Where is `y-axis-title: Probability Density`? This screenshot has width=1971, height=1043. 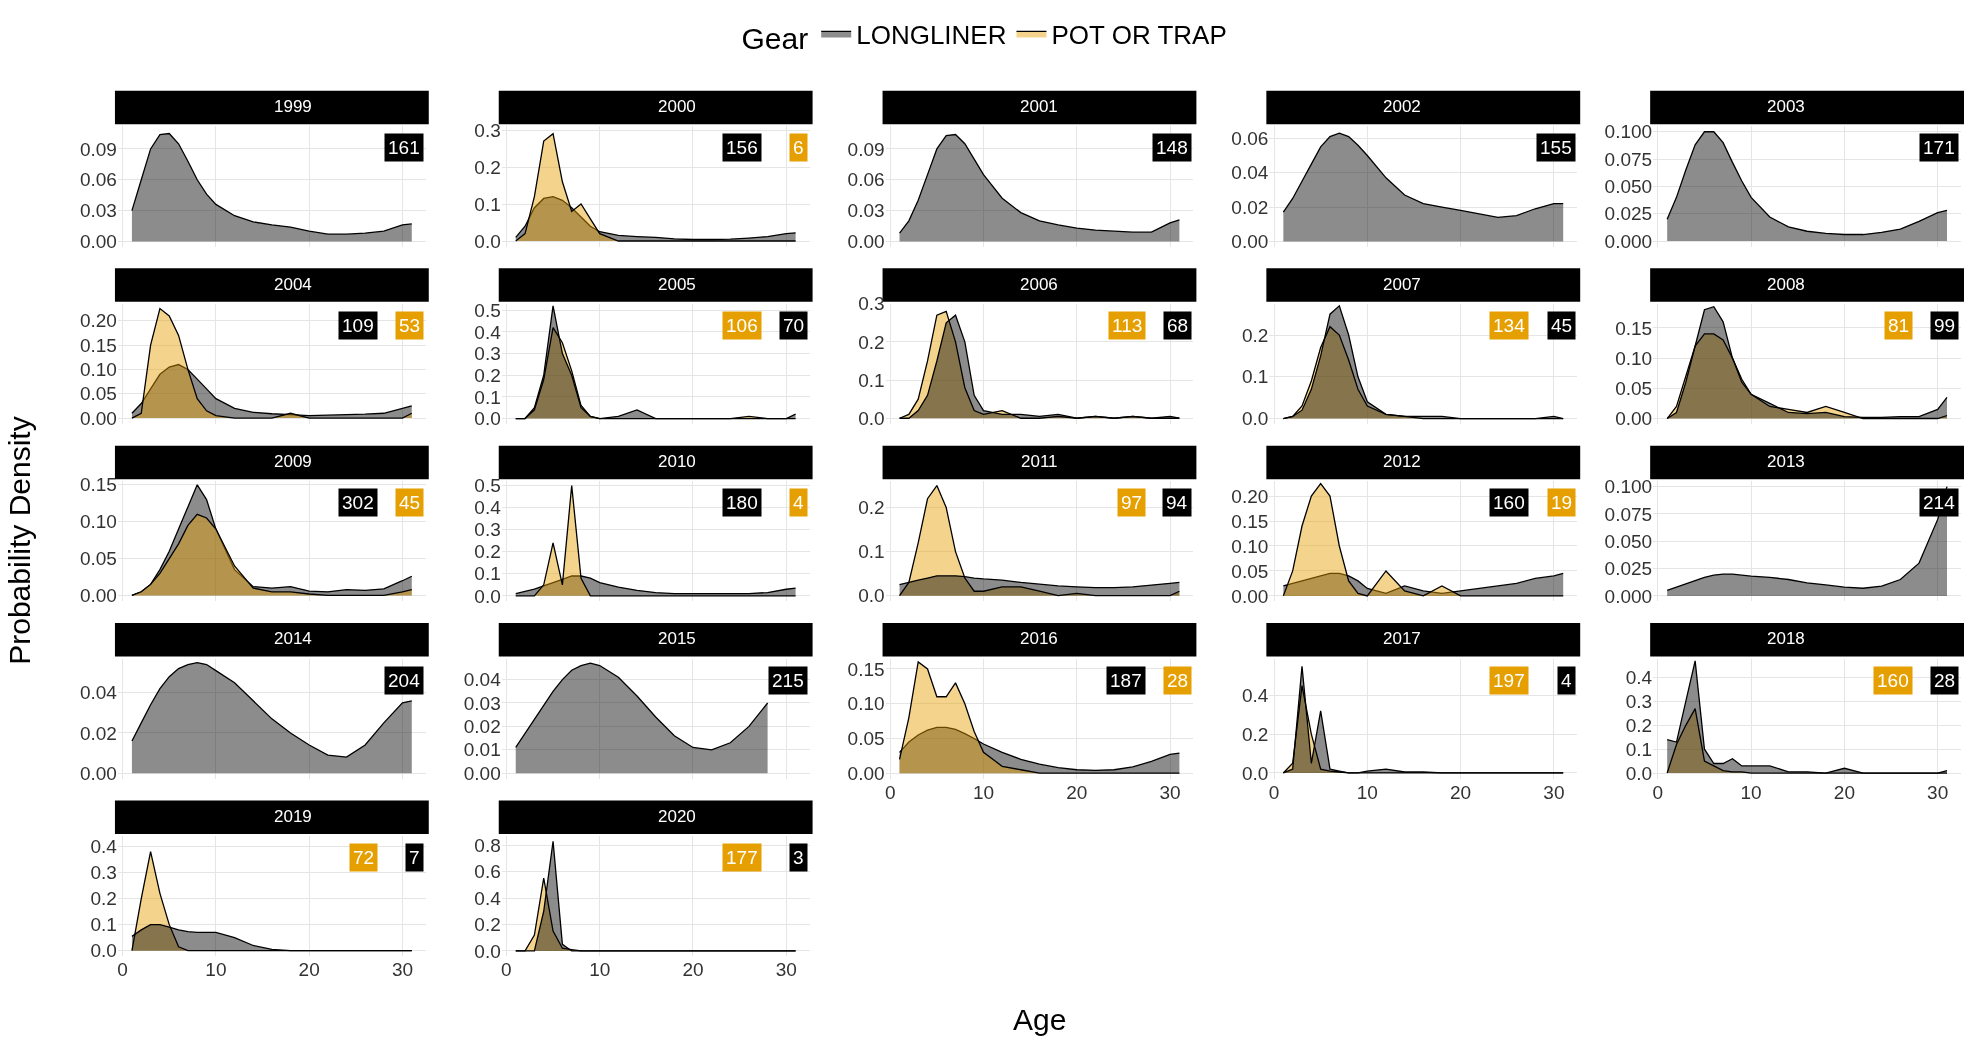 y-axis-title: Probability Density is located at coordinates (20, 540).